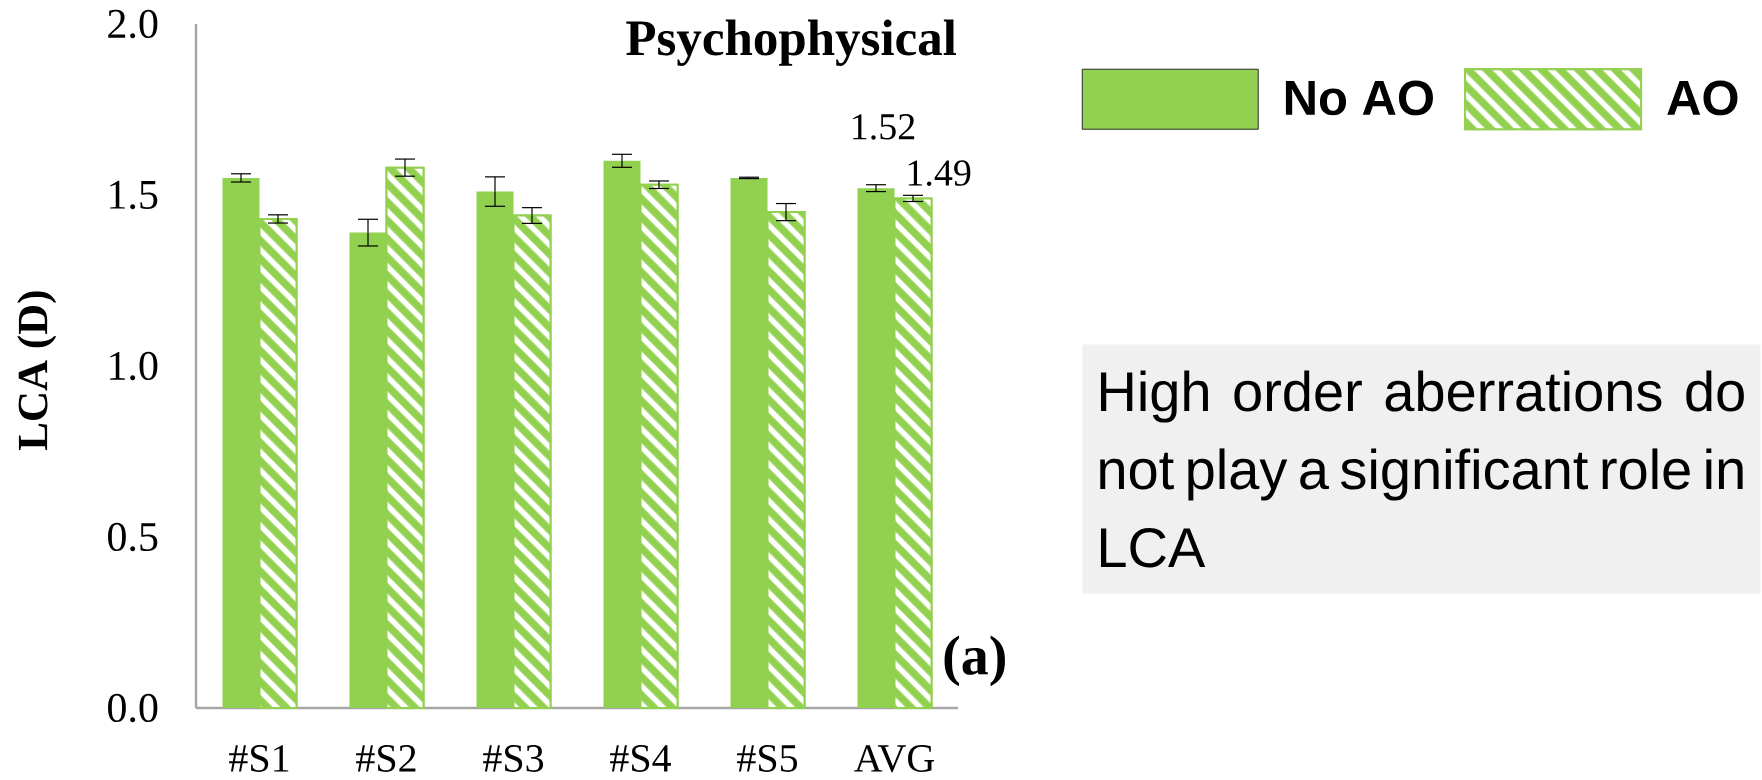 This screenshot has width=1762, height=780. Describe the element at coordinates (133, 24) in the screenshot. I see `y-tick-label: 2.0` at that location.